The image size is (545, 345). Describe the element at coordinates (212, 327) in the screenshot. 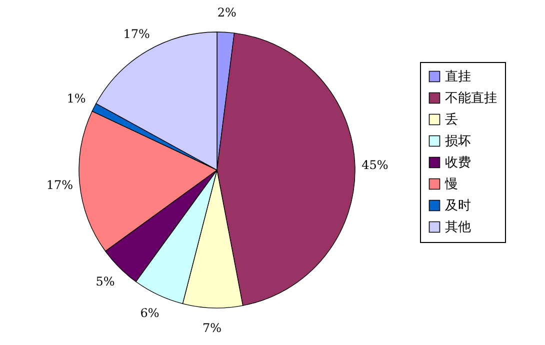

I see `data-label: 7%` at that location.